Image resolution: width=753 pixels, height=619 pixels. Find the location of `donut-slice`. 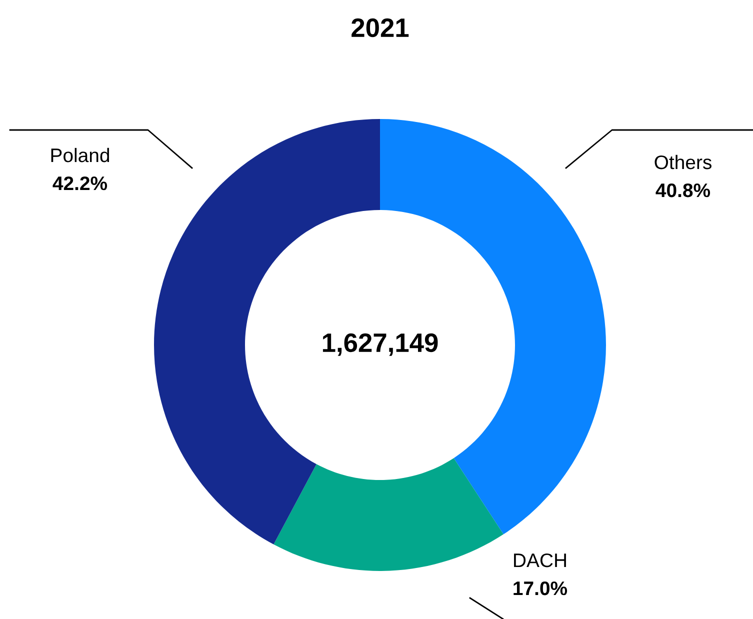

donut-slice is located at coordinates (389, 514).